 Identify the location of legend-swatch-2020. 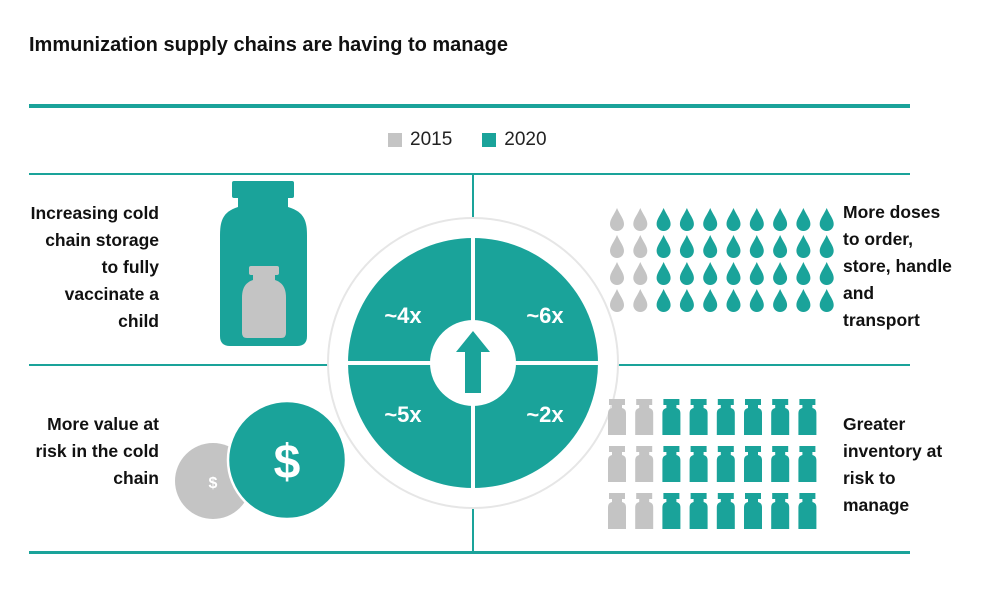
(489, 140).